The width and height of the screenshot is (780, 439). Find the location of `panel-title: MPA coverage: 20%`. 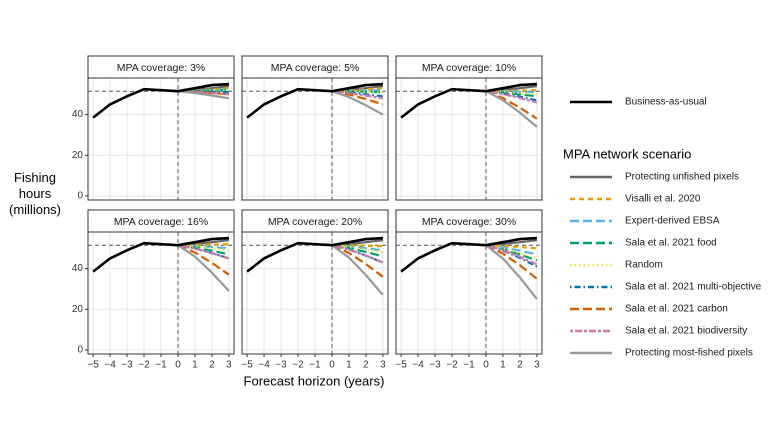

panel-title: MPA coverage: 20% is located at coordinates (315, 222).